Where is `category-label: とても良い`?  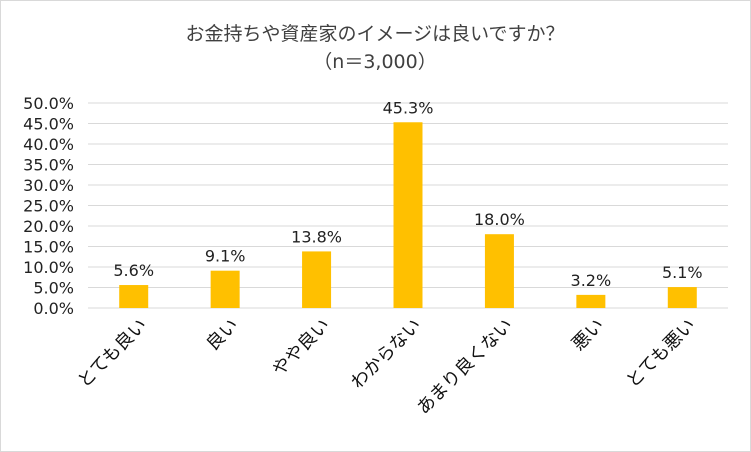 category-label: とても良い is located at coordinates (112, 353).